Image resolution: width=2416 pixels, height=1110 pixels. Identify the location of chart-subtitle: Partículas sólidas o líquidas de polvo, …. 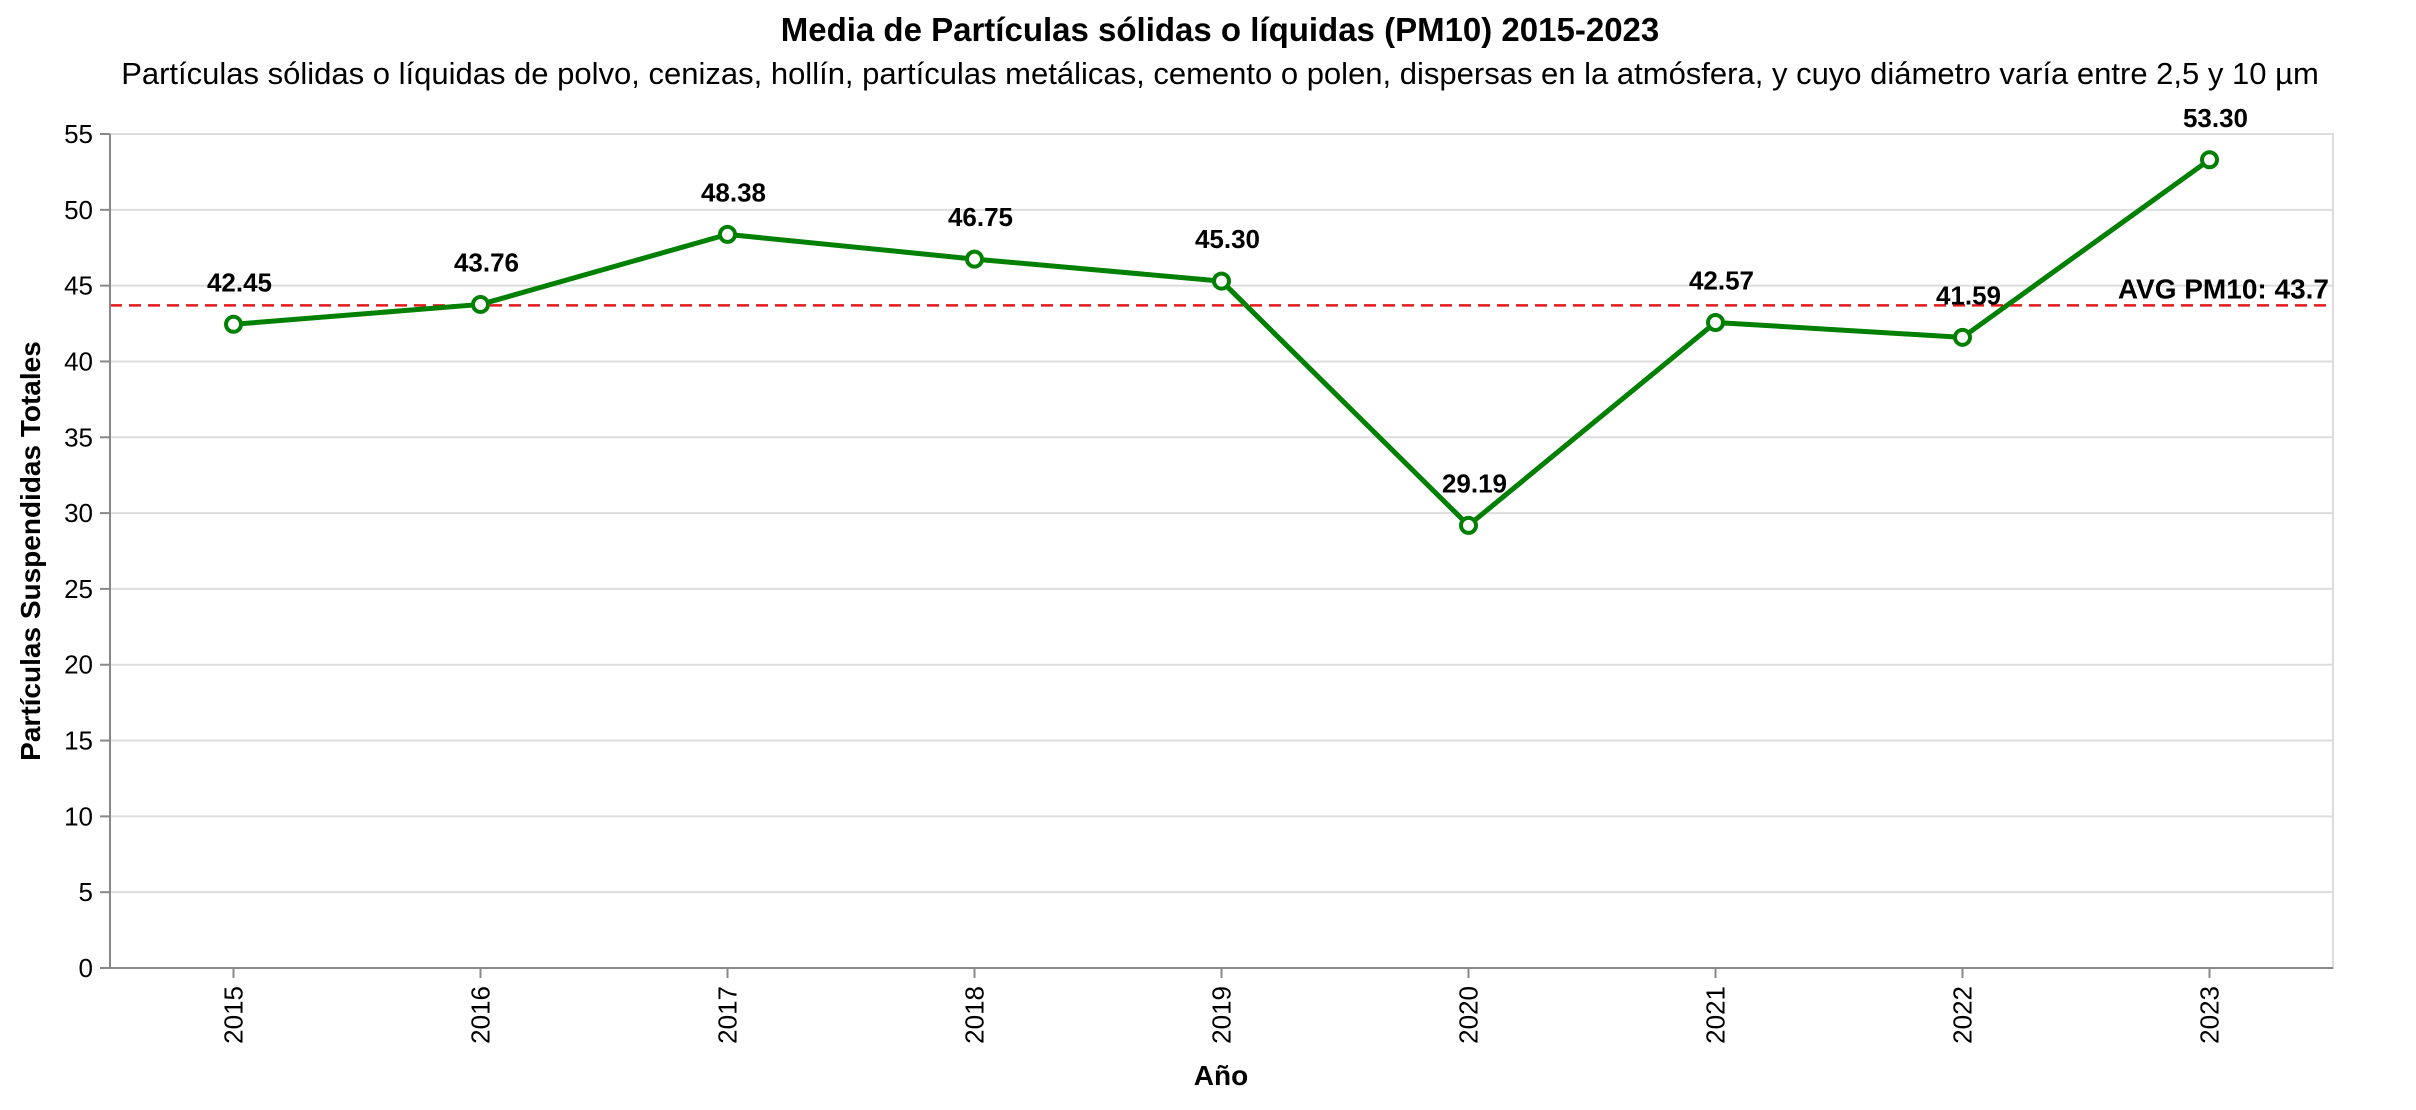
(1220, 73).